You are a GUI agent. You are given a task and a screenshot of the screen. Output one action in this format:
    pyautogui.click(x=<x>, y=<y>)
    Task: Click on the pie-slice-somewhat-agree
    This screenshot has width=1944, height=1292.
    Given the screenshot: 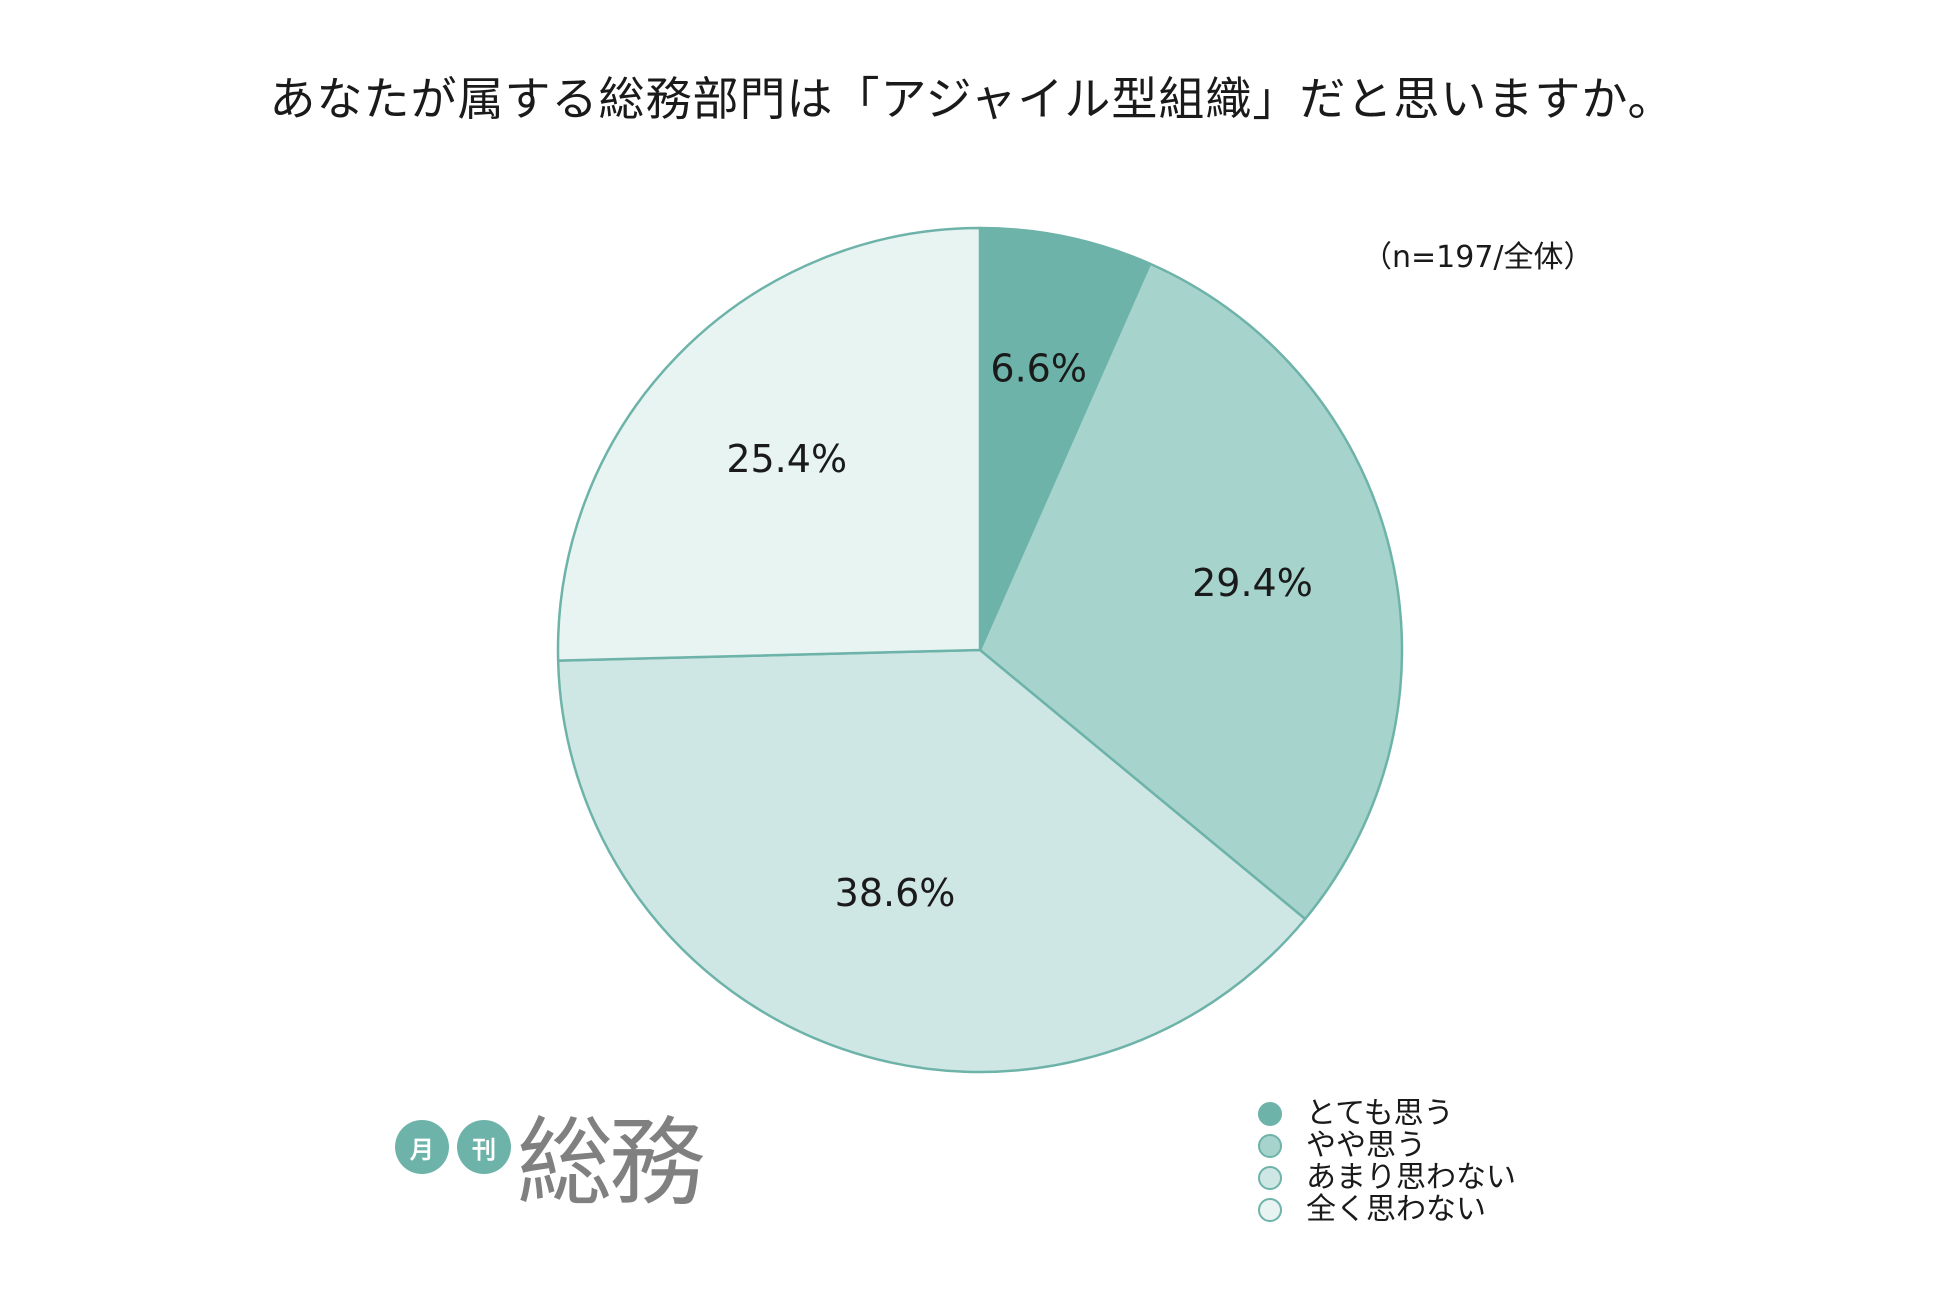 What is the action you would take?
    pyautogui.click(x=1191, y=591)
    